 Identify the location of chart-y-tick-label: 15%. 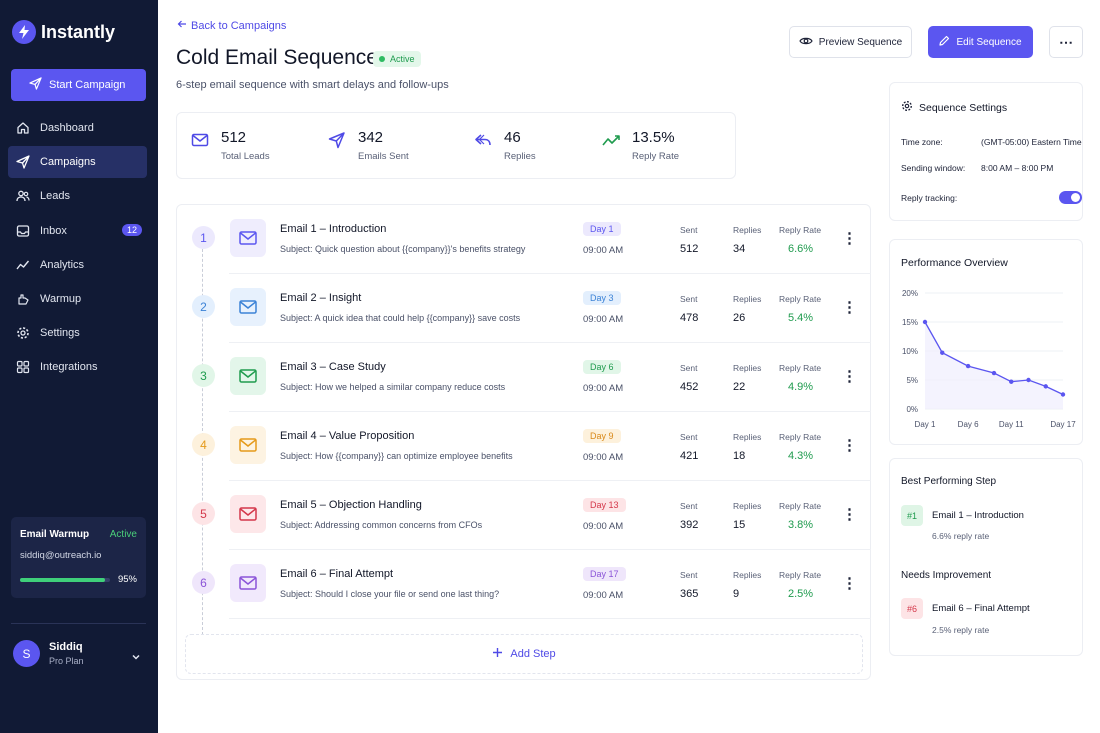
(910, 322).